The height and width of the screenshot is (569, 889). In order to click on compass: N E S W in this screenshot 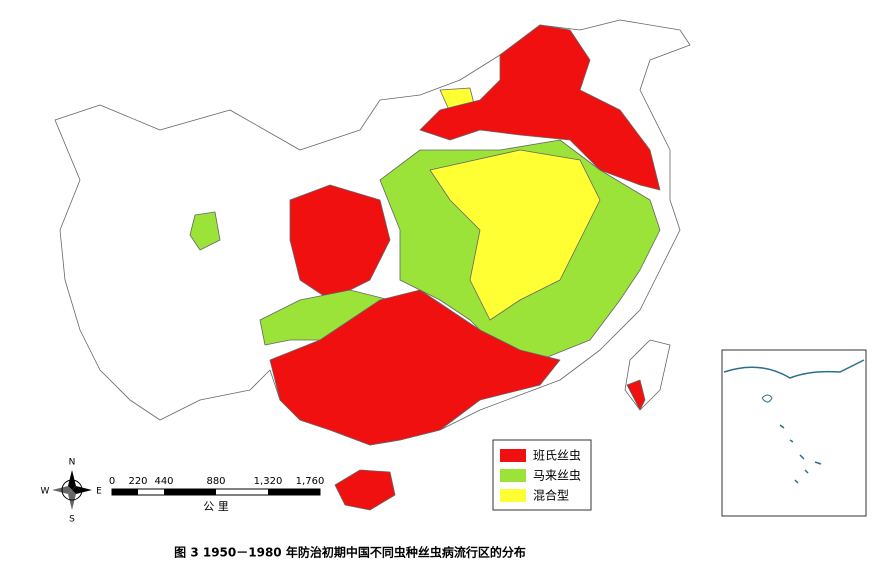, I will do `click(72, 491)`.